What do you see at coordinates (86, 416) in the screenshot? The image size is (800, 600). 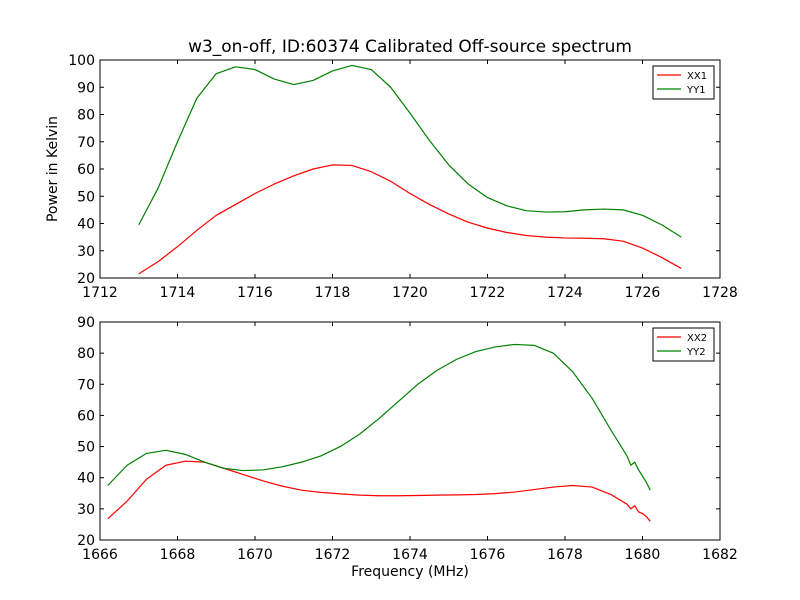 I see `bottom-y-tick-label: 60` at bounding box center [86, 416].